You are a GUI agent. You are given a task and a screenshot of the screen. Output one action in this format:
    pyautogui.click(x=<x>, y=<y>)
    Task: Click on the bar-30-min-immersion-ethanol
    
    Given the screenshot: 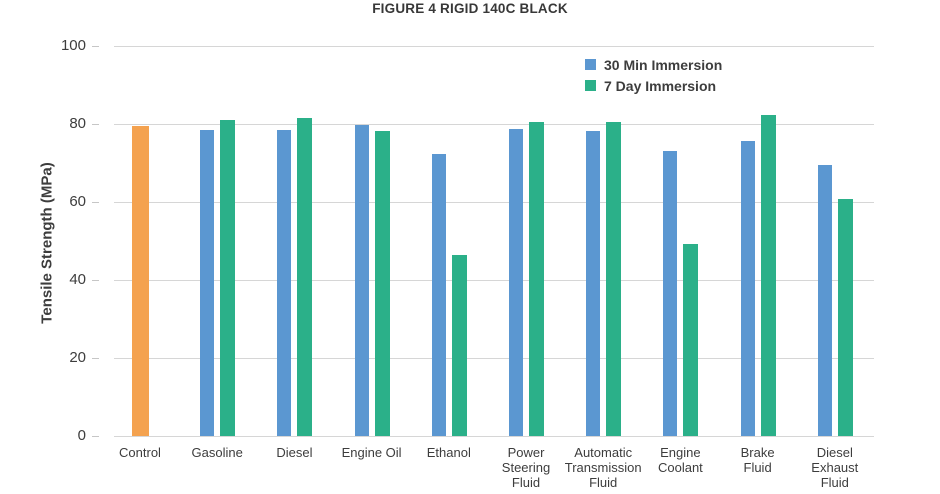 What is the action you would take?
    pyautogui.click(x=438, y=294)
    